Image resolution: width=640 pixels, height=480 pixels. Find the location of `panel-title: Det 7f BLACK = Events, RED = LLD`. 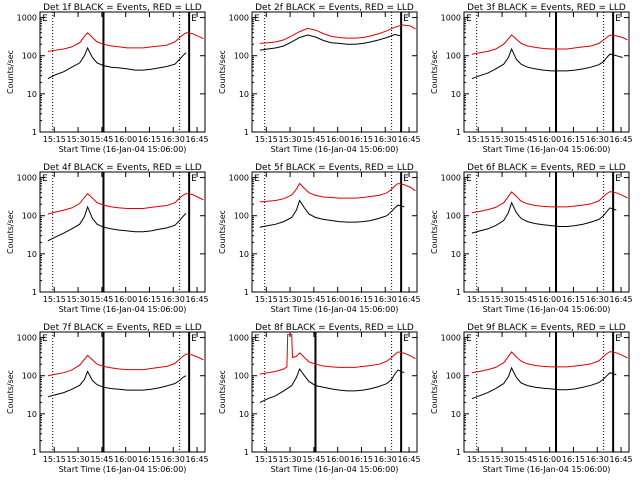

panel-title: Det 7f BLACK = Events, RED = LLD is located at coordinates (122, 328).